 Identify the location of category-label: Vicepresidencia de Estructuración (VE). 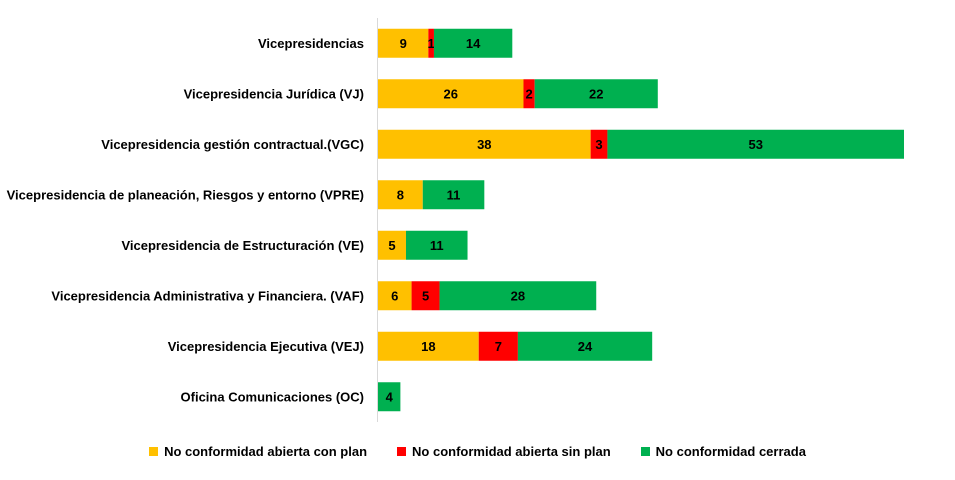
(242, 245).